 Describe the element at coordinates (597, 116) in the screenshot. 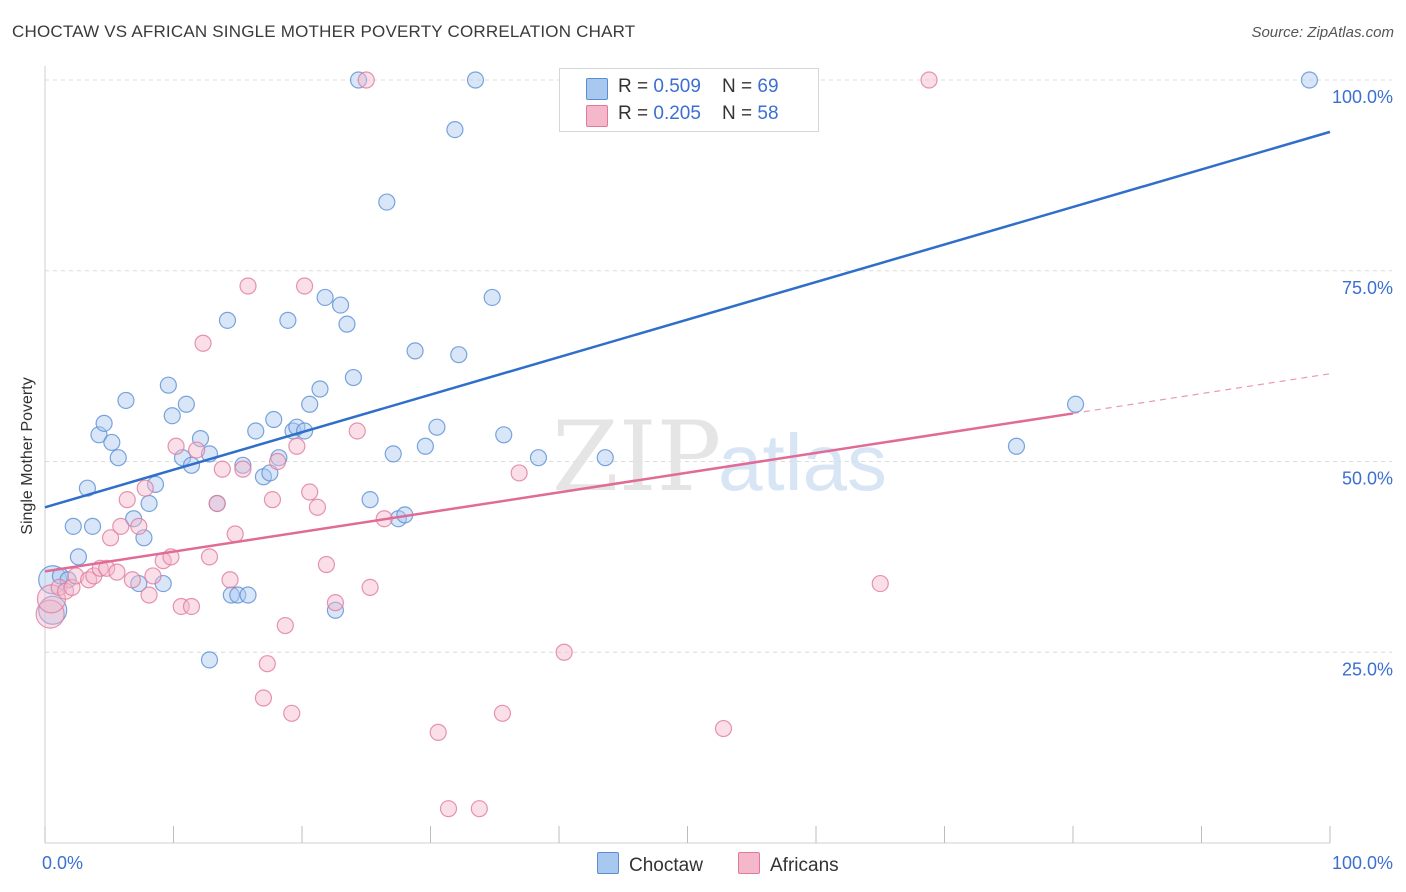

I see `africans-swatch` at that location.